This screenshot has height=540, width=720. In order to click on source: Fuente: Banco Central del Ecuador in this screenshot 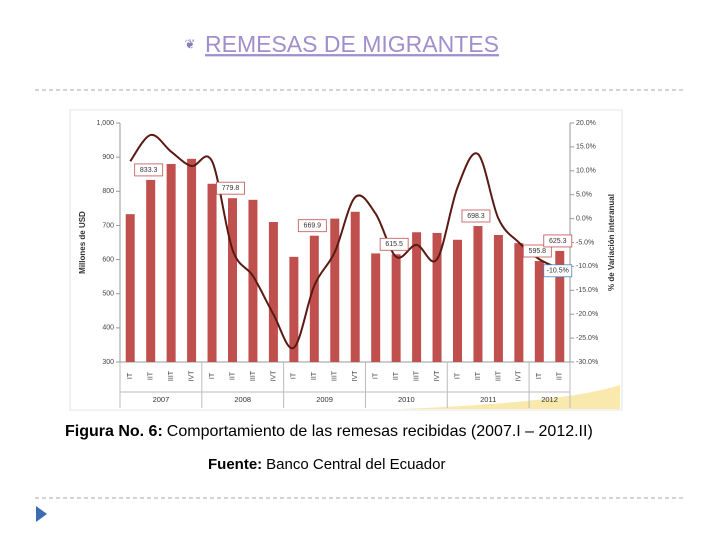, I will do `click(326, 464)`.